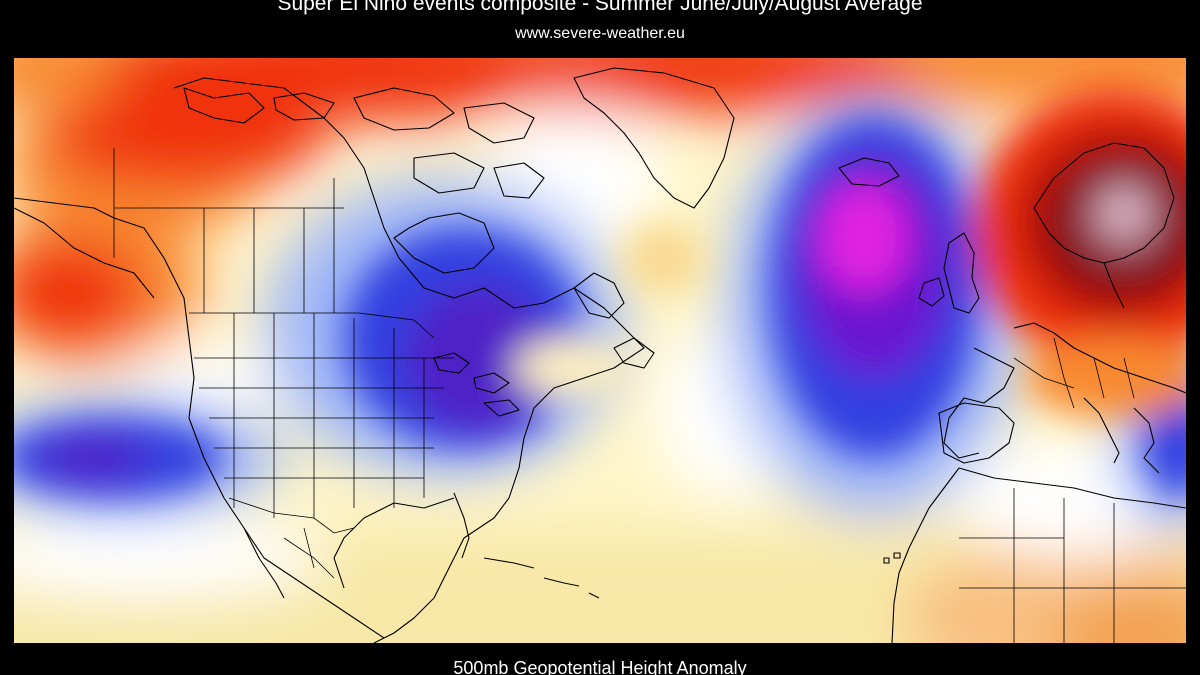  Describe the element at coordinates (600, 666) in the screenshot. I see `variable-label: 500mb Geopotential Height Anomaly` at that location.